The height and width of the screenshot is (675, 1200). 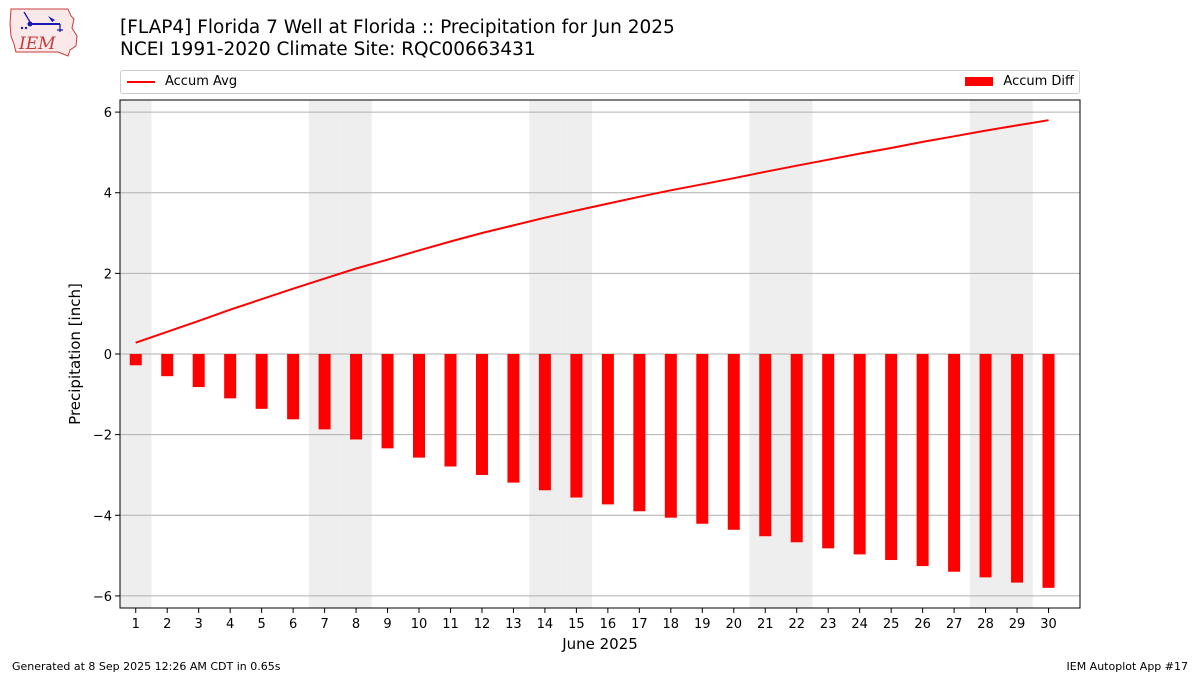 I want to click on x-tick-label: 7, so click(x=324, y=624).